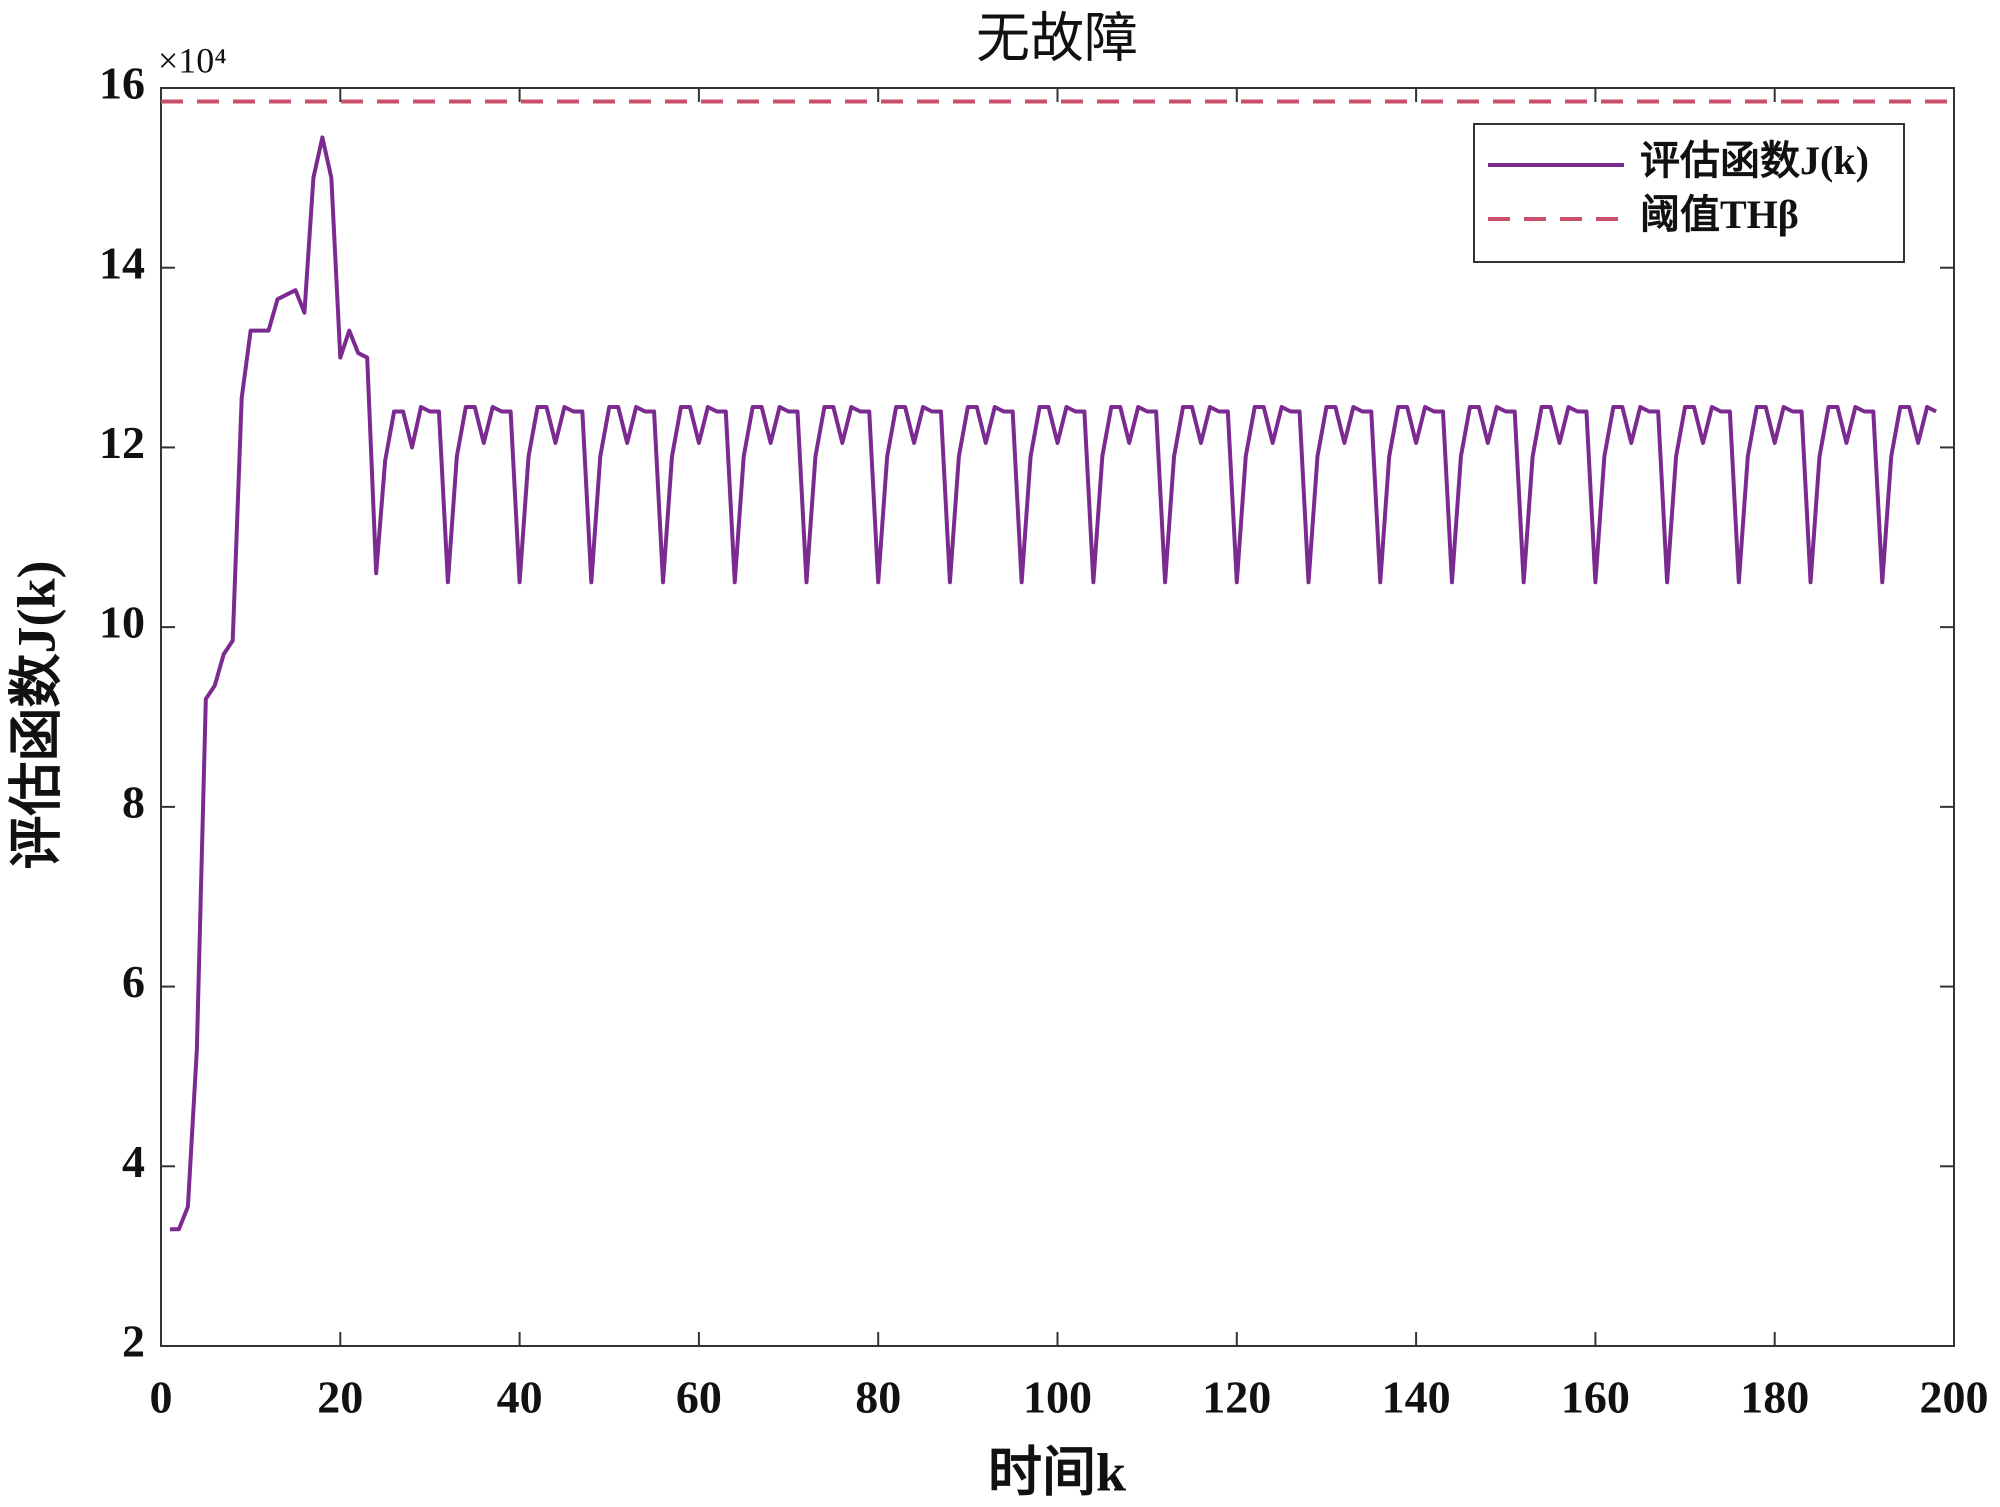 The width and height of the screenshot is (2000, 1507). Describe the element at coordinates (1057, 1472) in the screenshot. I see `x-axis-label: 时间k` at that location.